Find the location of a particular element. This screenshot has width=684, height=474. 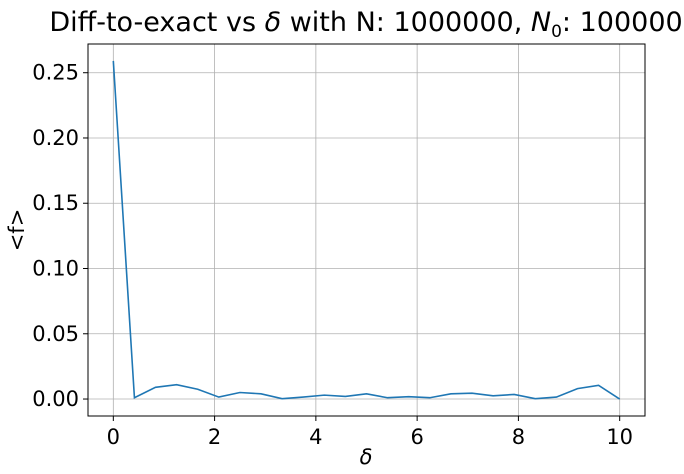

y-tick-label: 0.05 is located at coordinates (55, 334).